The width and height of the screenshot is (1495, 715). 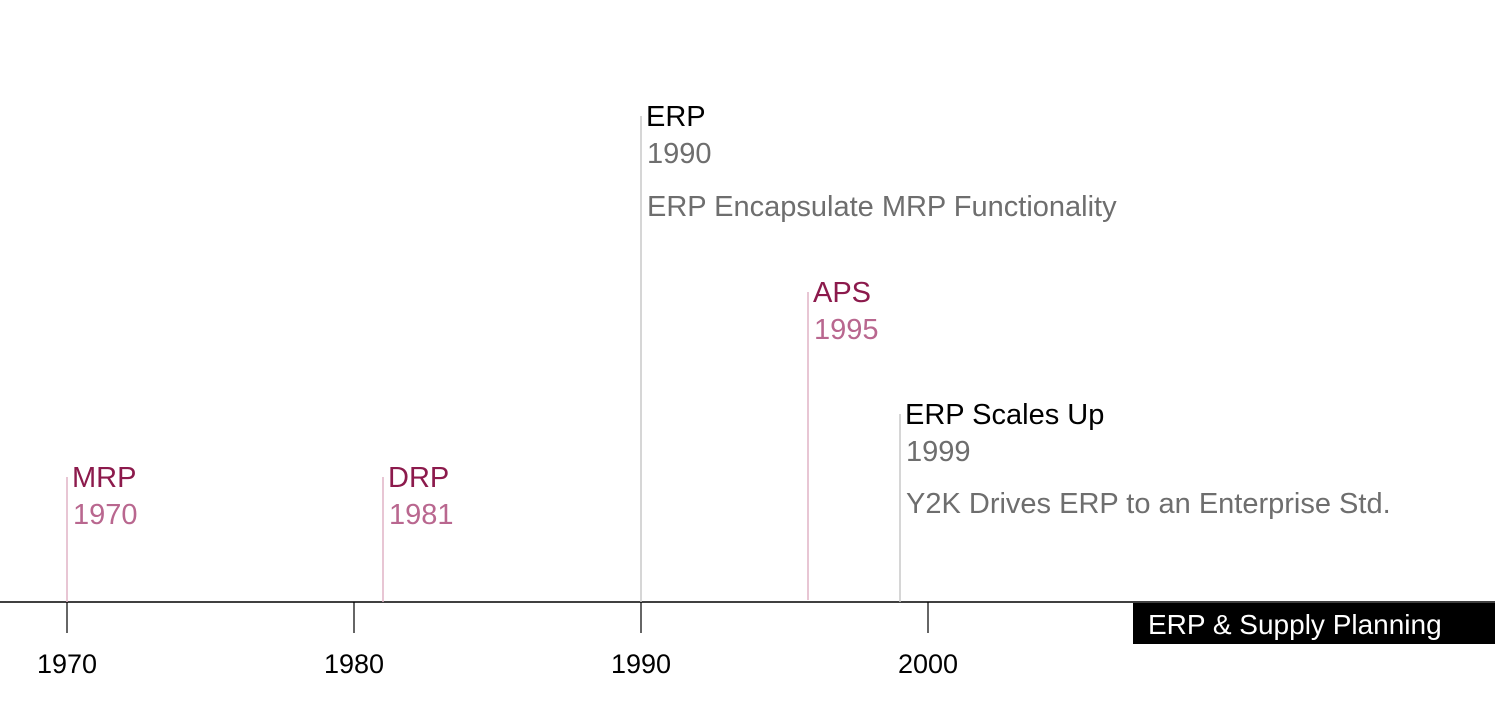 I want to click on event-description: Y2K Drives ERP to an Enterprise Std., so click(x=1148, y=504).